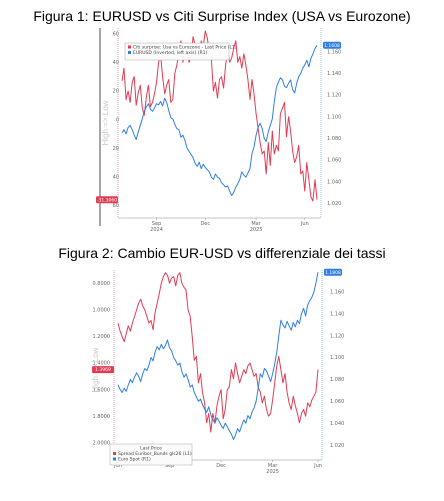  I want to click on left-tick-label: 0.8000, so click(102, 284).